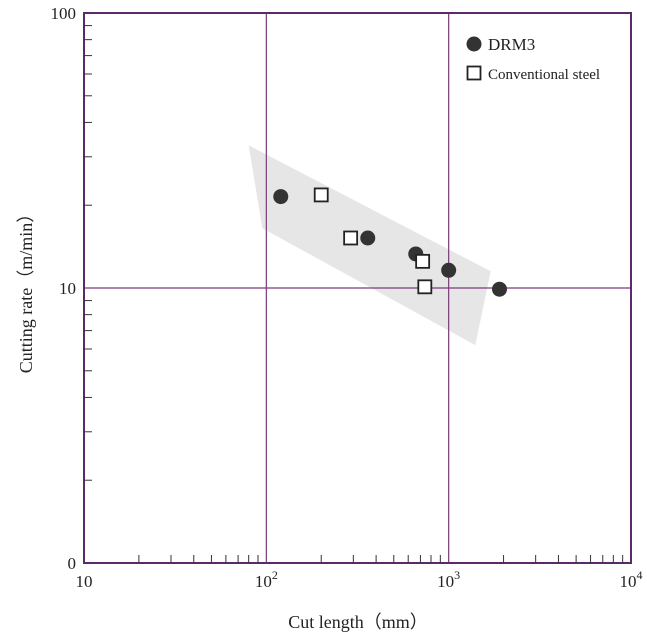 This screenshot has width=647, height=636. I want to click on x-tick-label: 10³, so click(448, 579).